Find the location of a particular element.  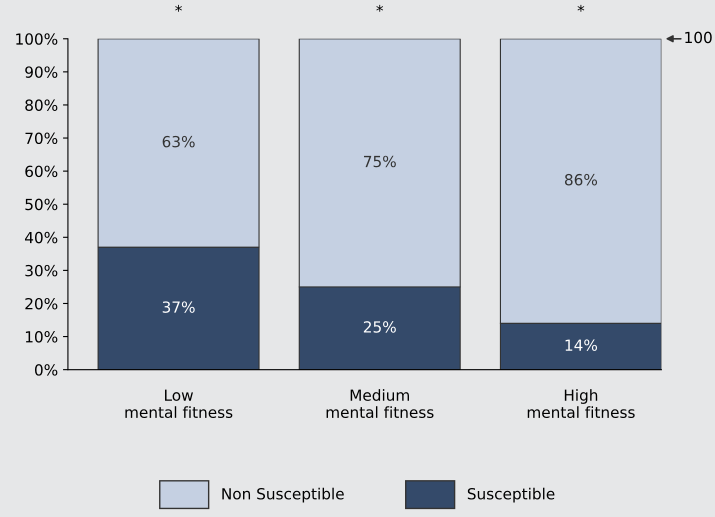

y-tick-label: 90% is located at coordinates (41, 72).